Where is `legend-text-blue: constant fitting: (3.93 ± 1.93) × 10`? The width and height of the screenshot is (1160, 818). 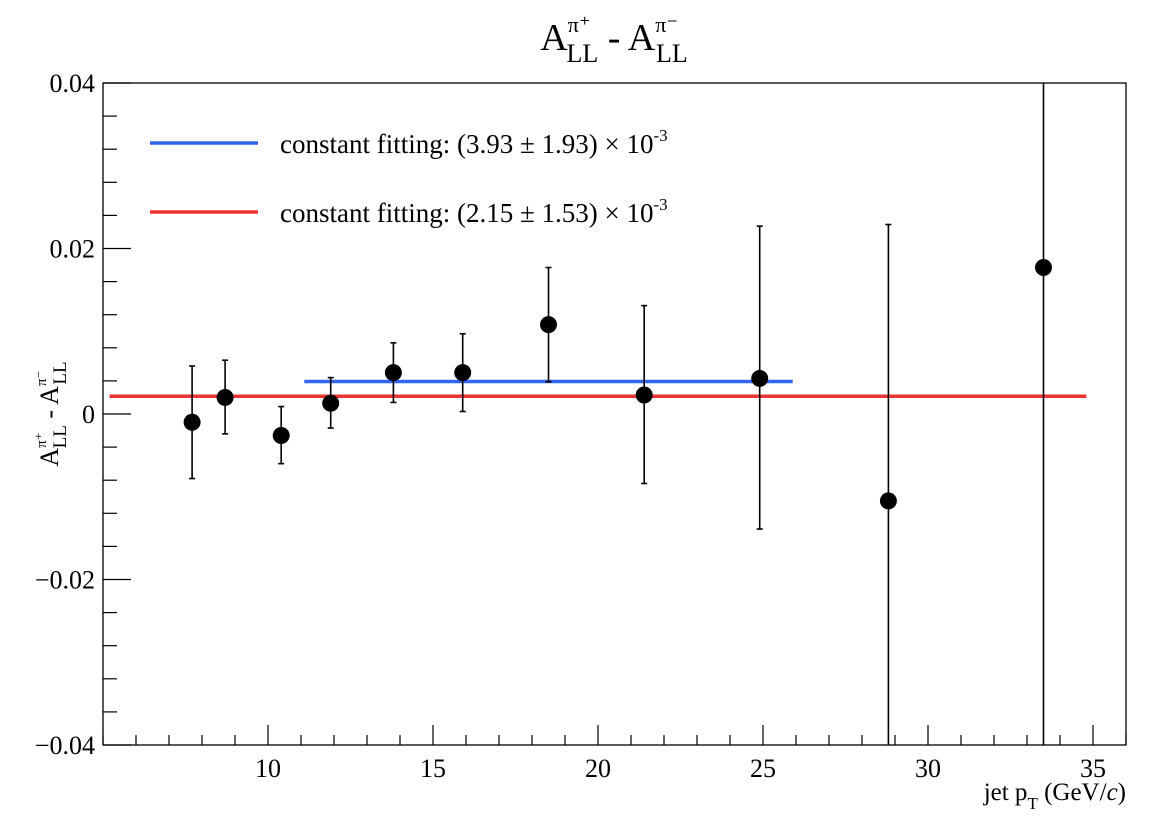
legend-text-blue: constant fitting: (3.93 ± 1.93) × 10 is located at coordinates (467, 144).